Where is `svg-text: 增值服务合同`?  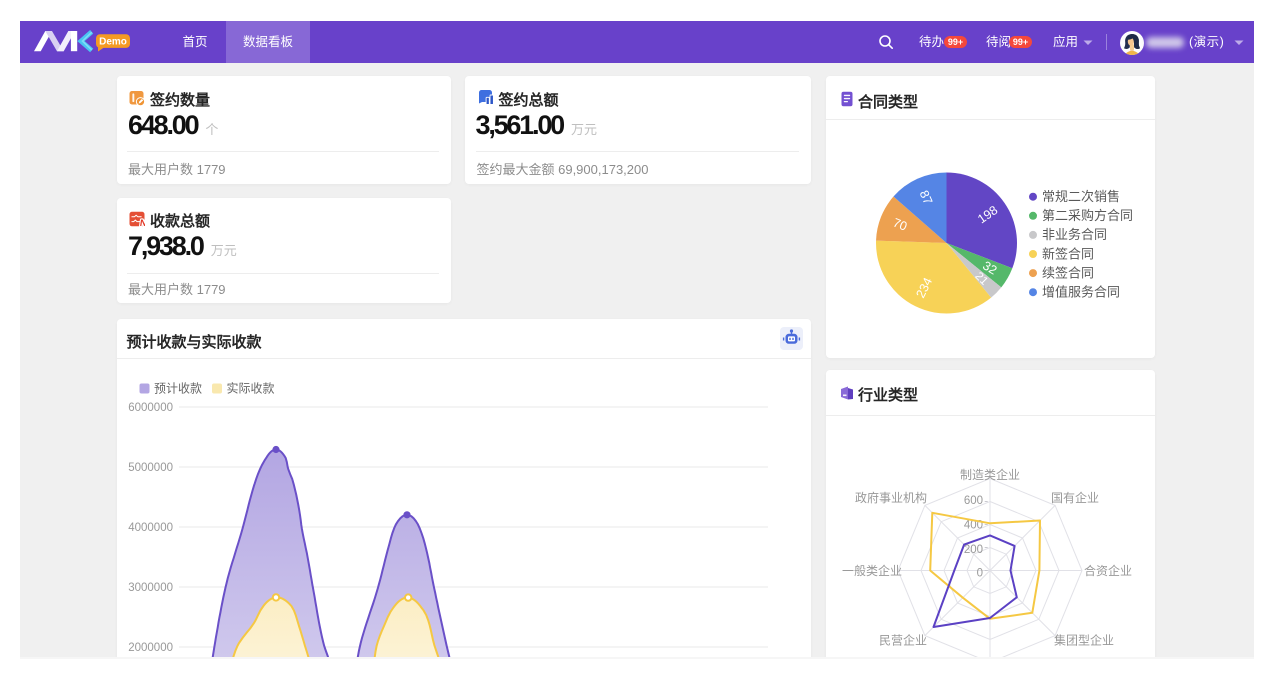 svg-text: 增值服务合同 is located at coordinates (1081, 292).